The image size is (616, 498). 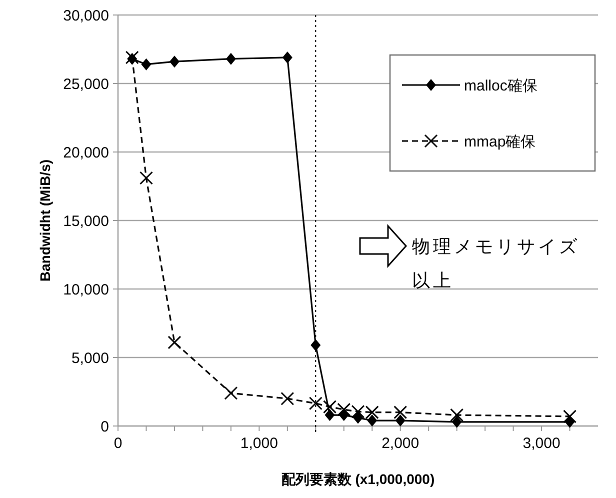 What do you see at coordinates (500, 141) in the screenshot?
I see `legend-label: mmap確保` at bounding box center [500, 141].